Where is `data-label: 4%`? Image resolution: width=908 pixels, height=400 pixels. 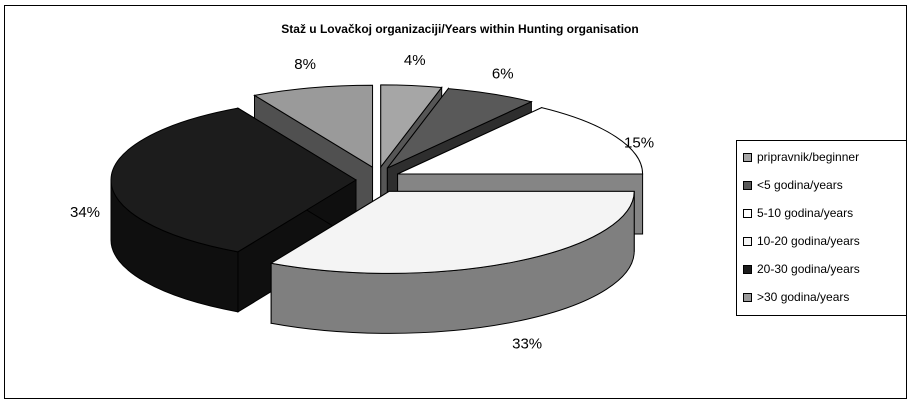 data-label: 4% is located at coordinates (415, 60).